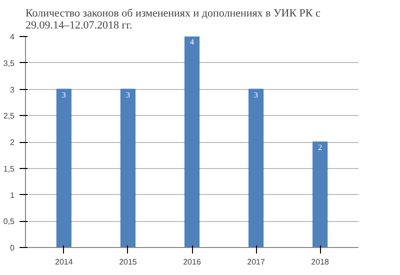 This screenshot has height=275, width=400. What do you see at coordinates (13, 142) in the screenshot?
I see `y-tick-label: 2` at bounding box center [13, 142].